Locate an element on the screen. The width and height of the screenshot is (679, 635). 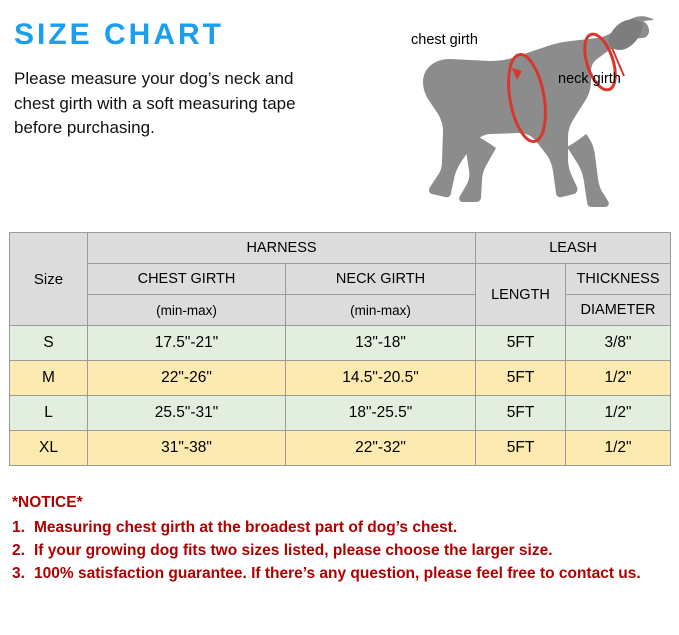
table-row: S 17.5"-21" 13"-18" 5FT 3/8" is located at coordinates (340, 343).